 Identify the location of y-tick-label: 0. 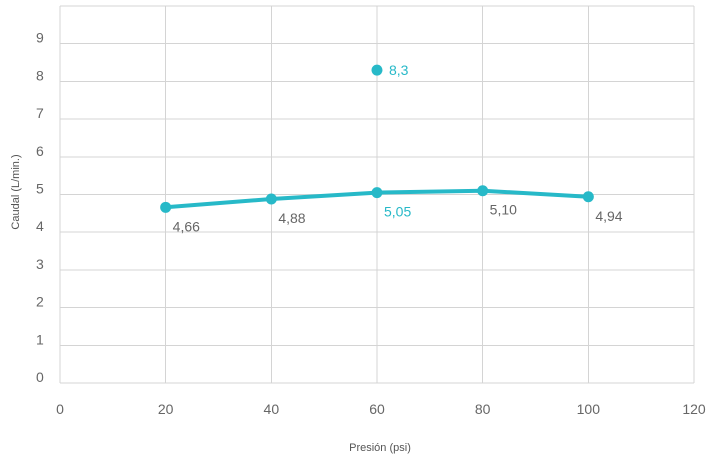
(40, 377).